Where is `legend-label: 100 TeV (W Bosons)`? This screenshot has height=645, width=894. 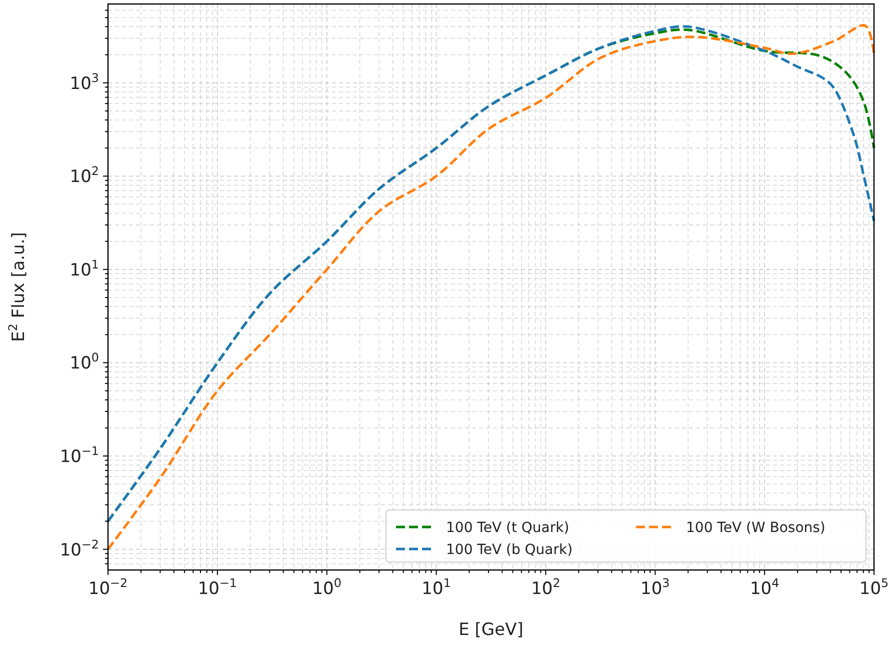
legend-label: 100 TeV (W Bosons) is located at coordinates (756, 528).